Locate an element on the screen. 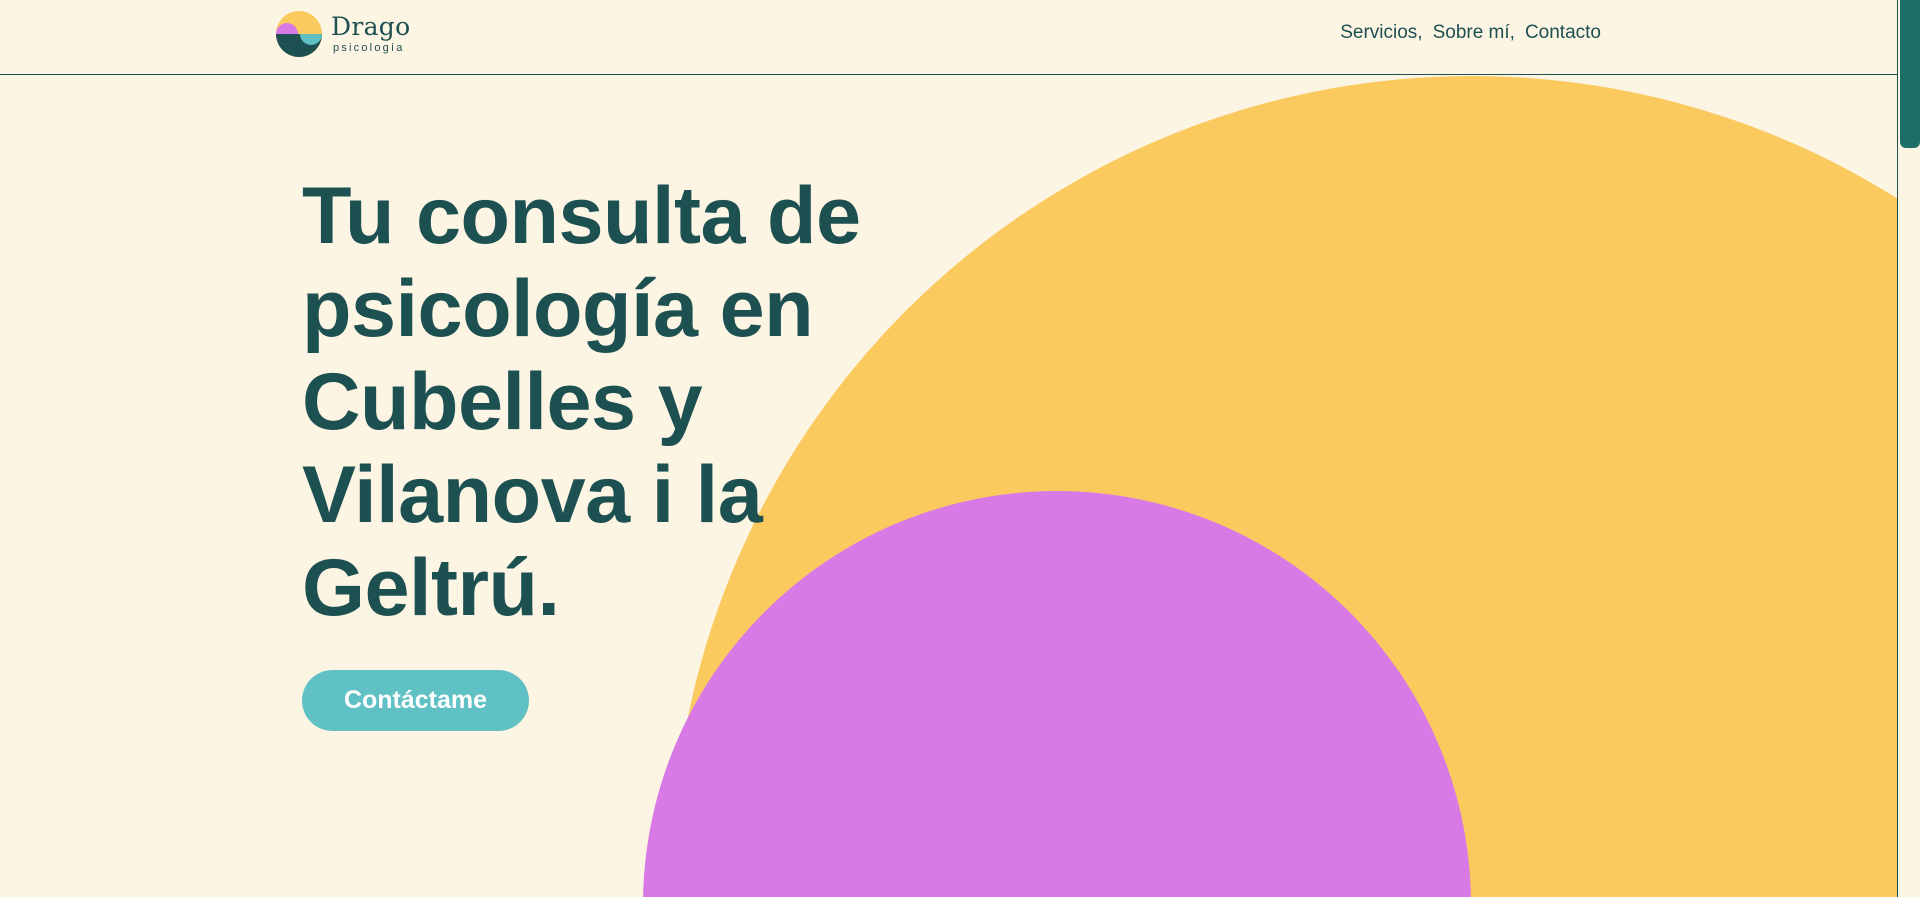  scrollbar-thumb is located at coordinates (1910, 74).